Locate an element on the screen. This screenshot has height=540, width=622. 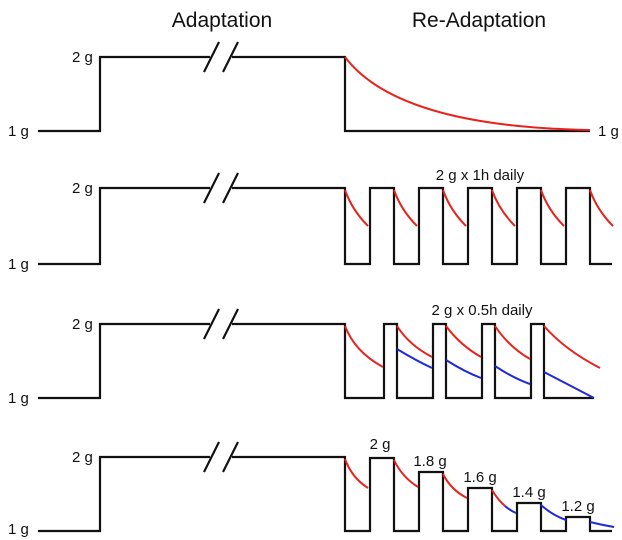
panel-4-step-trace is located at coordinates (325, 494).